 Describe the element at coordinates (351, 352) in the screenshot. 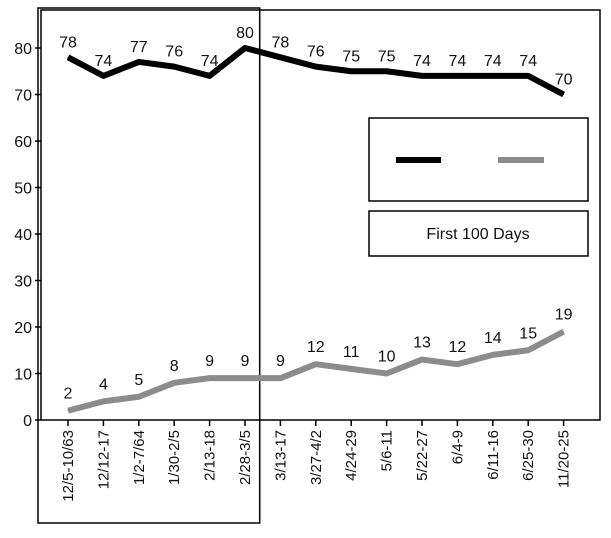

I see `data-label: 11` at that location.